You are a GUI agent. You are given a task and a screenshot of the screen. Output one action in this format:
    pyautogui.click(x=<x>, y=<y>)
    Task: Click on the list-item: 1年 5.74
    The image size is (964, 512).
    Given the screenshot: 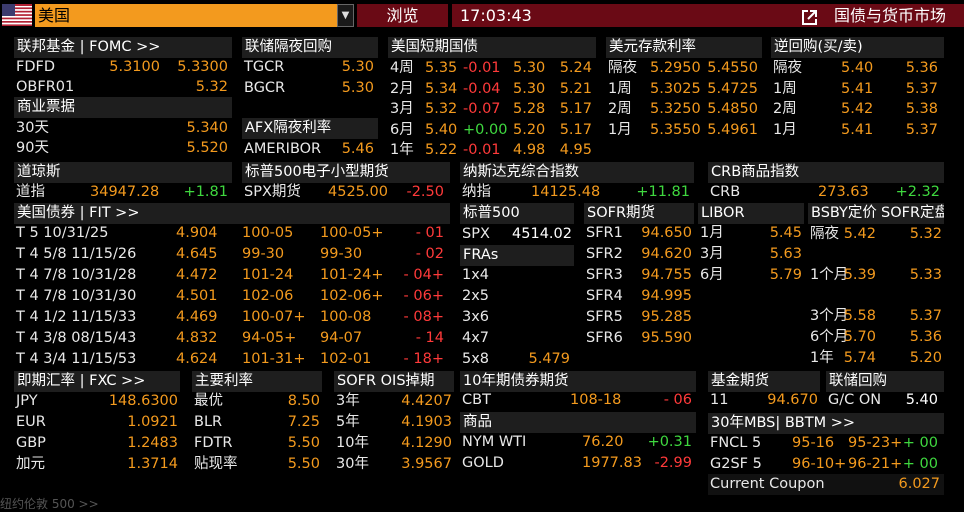 What is the action you would take?
    pyautogui.click(x=843, y=358)
    